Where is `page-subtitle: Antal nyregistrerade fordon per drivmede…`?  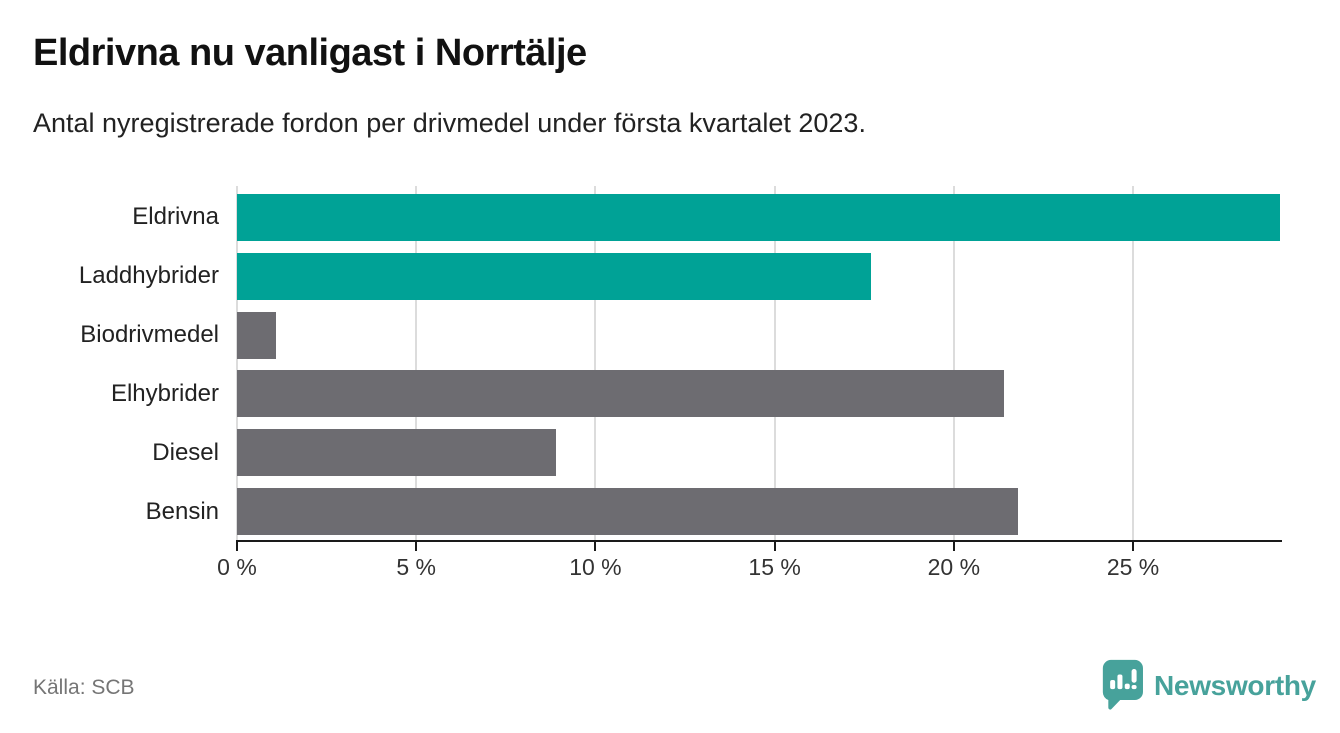
page-subtitle: Antal nyregistrerade fordon per drivmede… is located at coordinates (449, 123).